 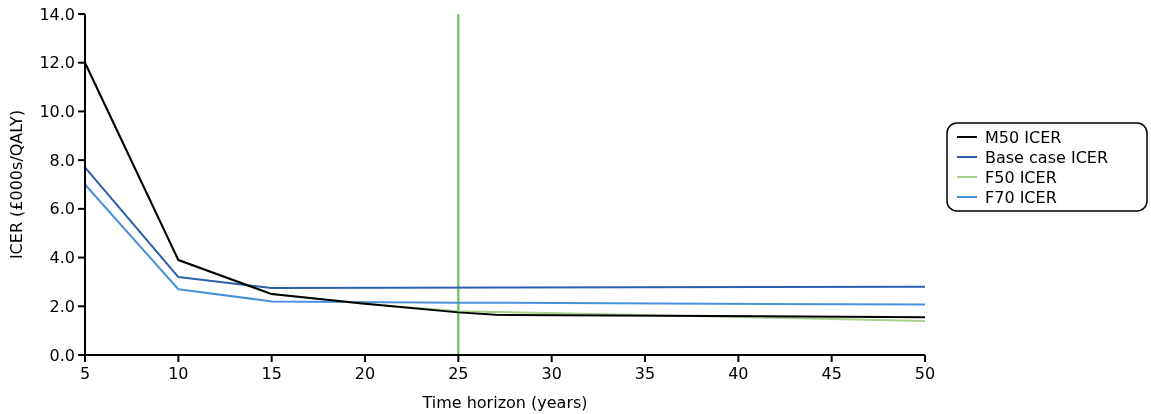 What do you see at coordinates (62, 306) in the screenshot?
I see `y-tick-label: 2.0` at bounding box center [62, 306].